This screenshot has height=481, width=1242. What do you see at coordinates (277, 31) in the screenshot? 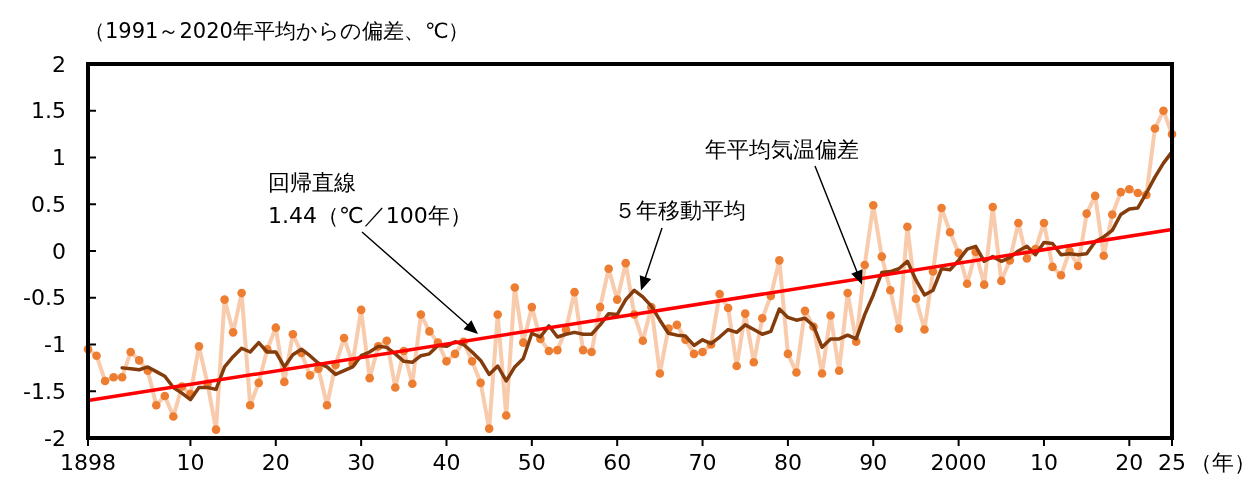
I see `y-axis-title: （1991～2020年平均からの偏差、℃）` at bounding box center [277, 31].